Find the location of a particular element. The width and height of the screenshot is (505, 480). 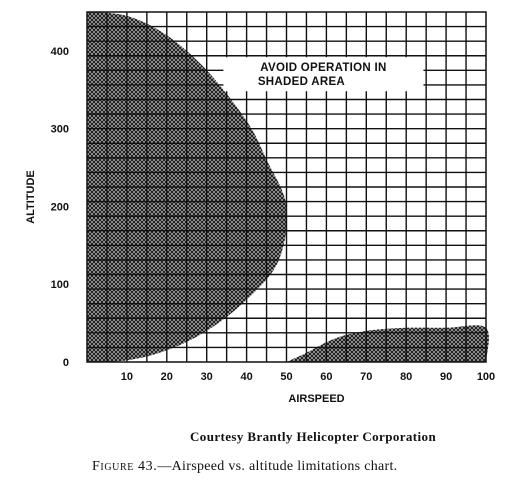

annotation: AVOID OPERATION IN SHADED AREA is located at coordinates (323, 74).